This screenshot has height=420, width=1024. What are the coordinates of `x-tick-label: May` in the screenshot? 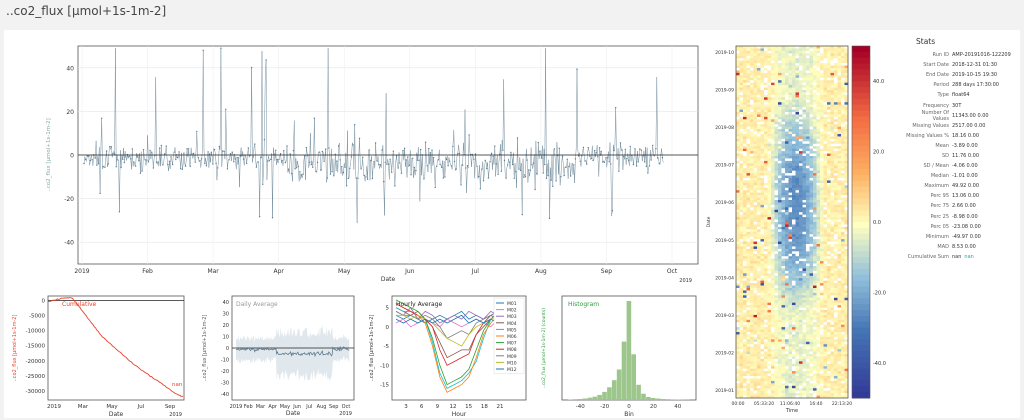 It's located at (112, 407).